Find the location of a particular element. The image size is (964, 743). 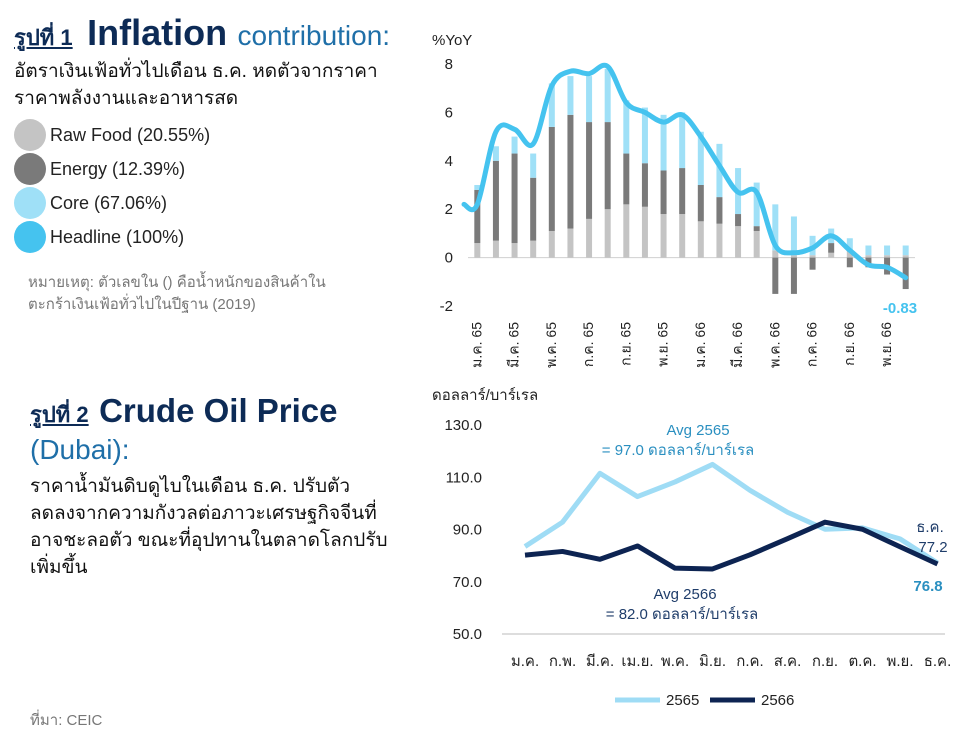

y-tick-label: 2 is located at coordinates (449, 209).